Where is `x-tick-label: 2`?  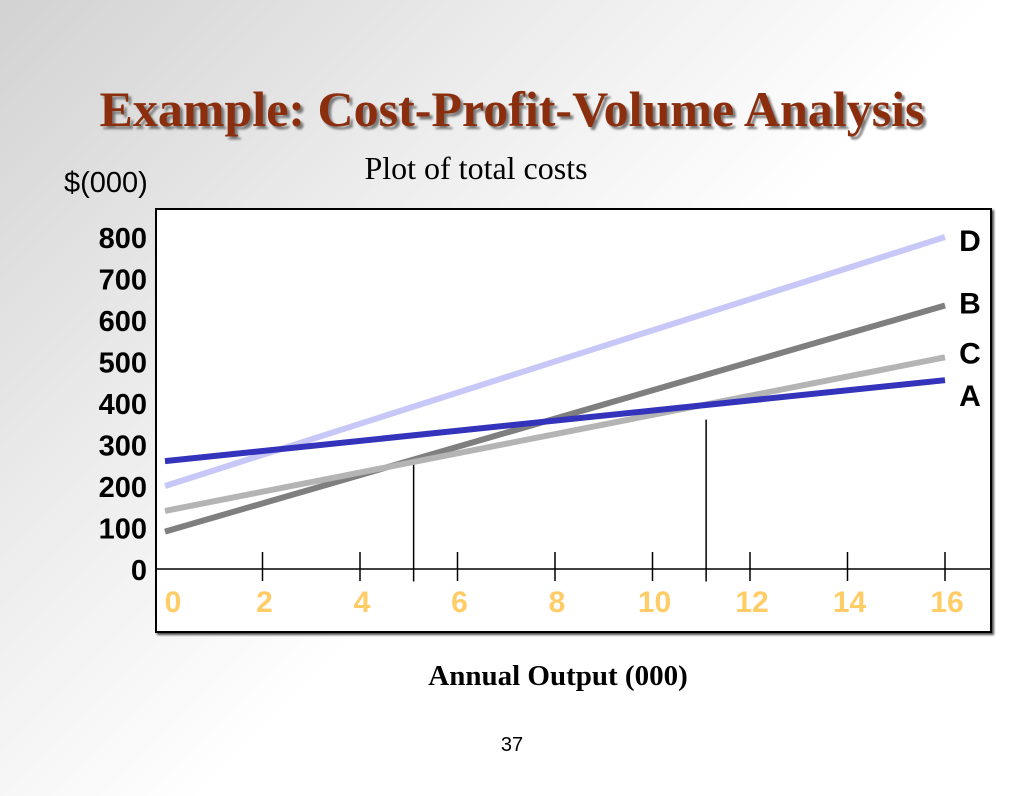 x-tick-label: 2 is located at coordinates (264, 602).